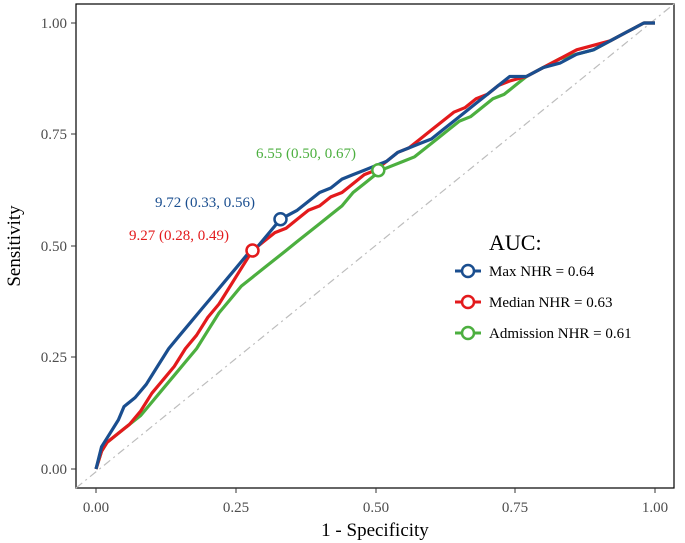 This screenshot has height=543, width=685. I want to click on x-axis: 0.00 0.25 0.50 0.75 1.00, so click(375, 502).